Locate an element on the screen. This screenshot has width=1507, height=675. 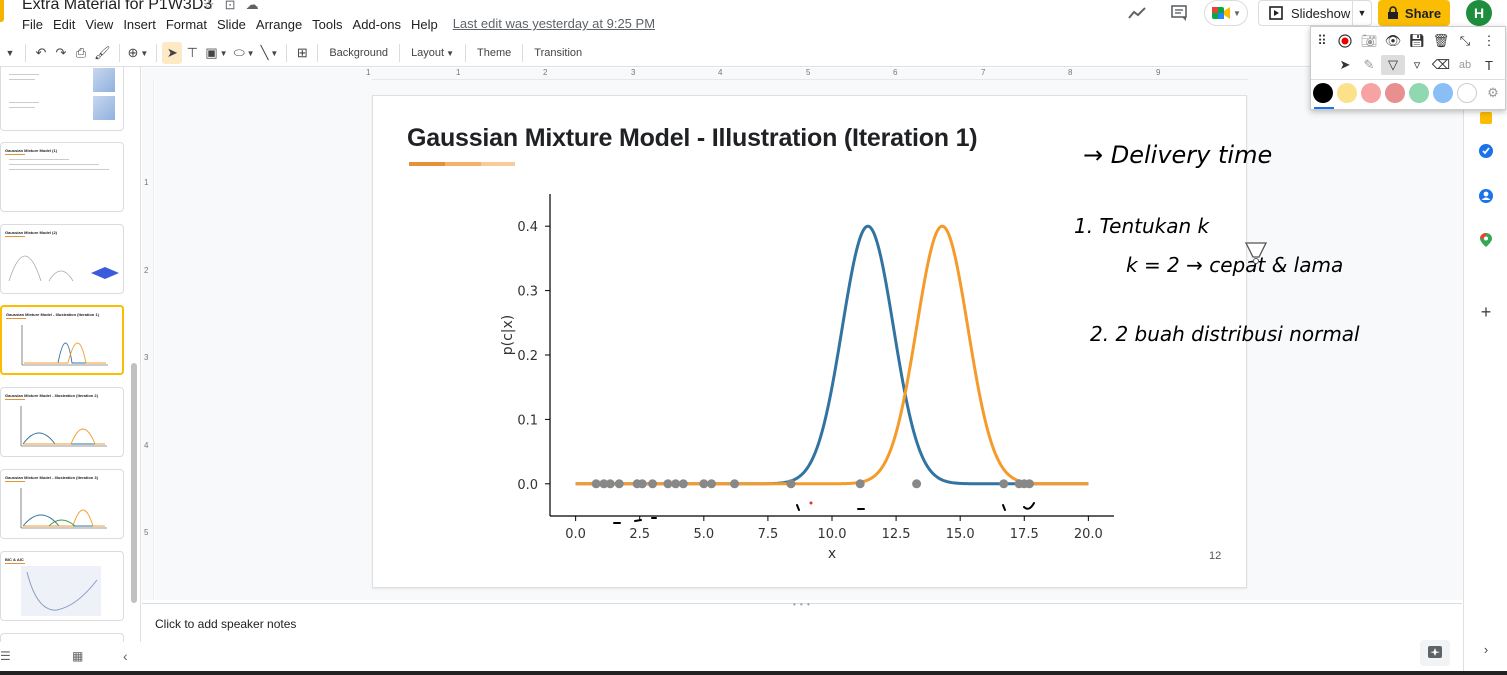
vertical-ruler: 1 2 3 4 5 is located at coordinates (148, 340).